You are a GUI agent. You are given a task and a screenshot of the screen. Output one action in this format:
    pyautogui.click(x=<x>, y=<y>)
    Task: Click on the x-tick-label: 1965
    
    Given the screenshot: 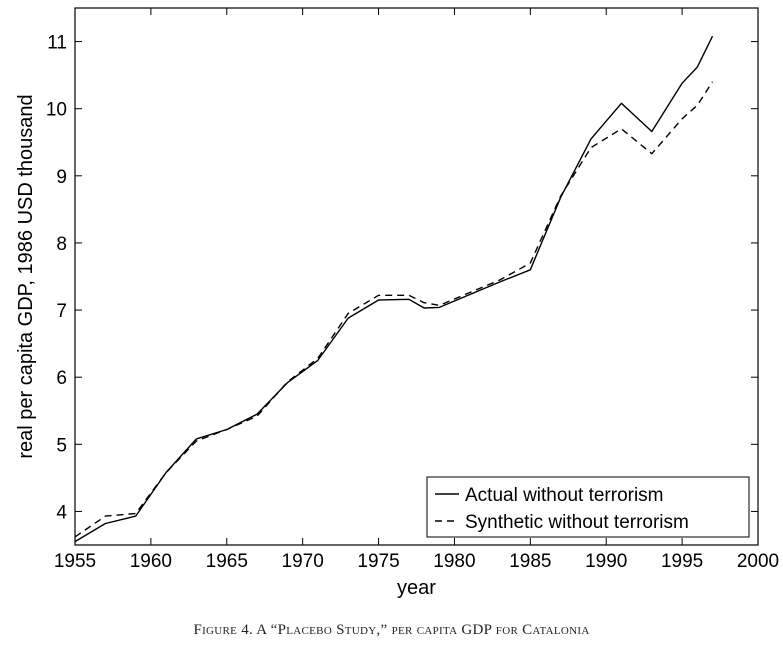 What is the action you would take?
    pyautogui.click(x=227, y=561)
    